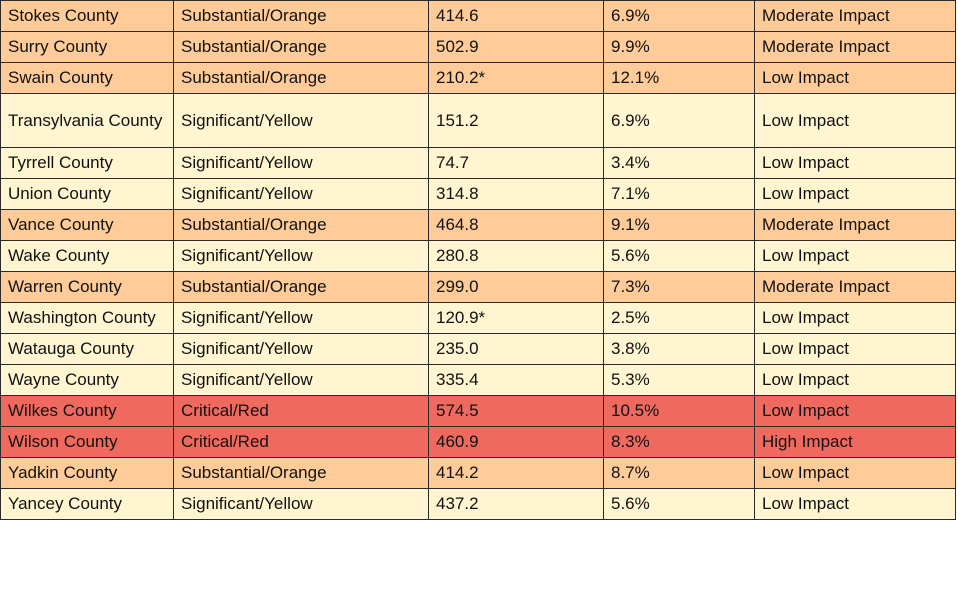 This screenshot has height=594, width=958. I want to click on county-cell: Wayne County, so click(87, 380).